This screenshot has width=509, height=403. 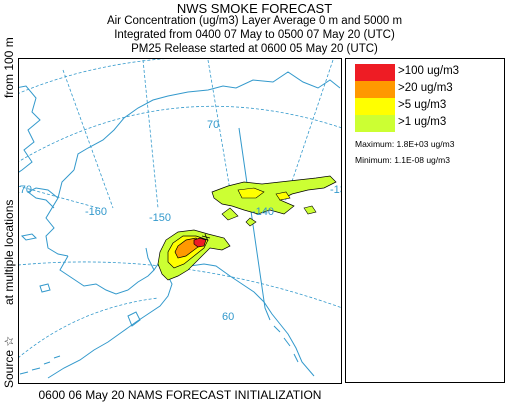 What do you see at coordinates (194, 255) in the screenshot?
I see `smoke-plume-interior` at bounding box center [194, 255].